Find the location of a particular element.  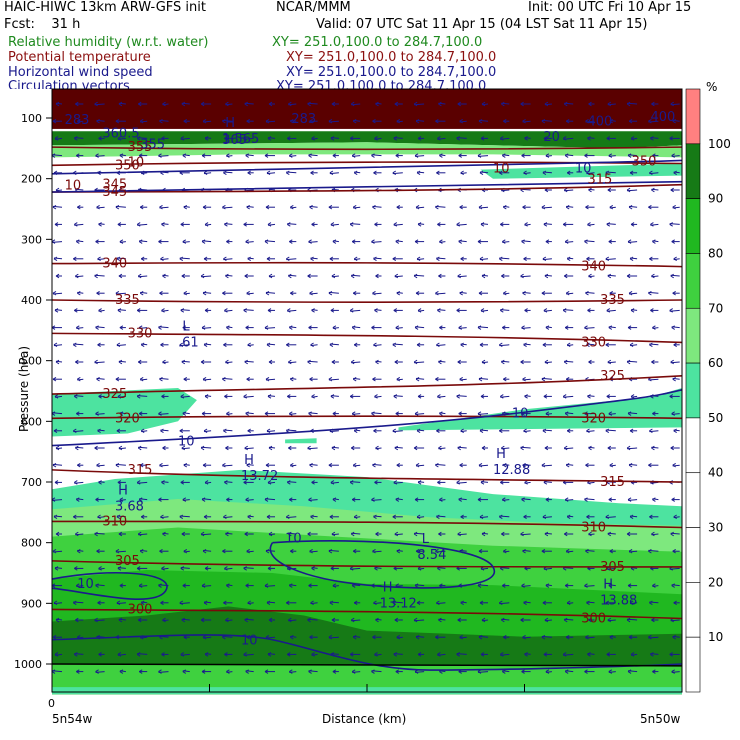

x-axis-label: Distance (km) is located at coordinates (364, 719).